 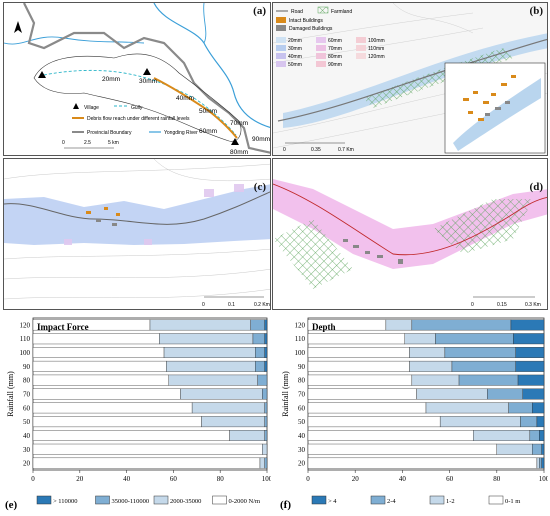 I want to click on y-tick-label: 100, so click(x=300, y=353).